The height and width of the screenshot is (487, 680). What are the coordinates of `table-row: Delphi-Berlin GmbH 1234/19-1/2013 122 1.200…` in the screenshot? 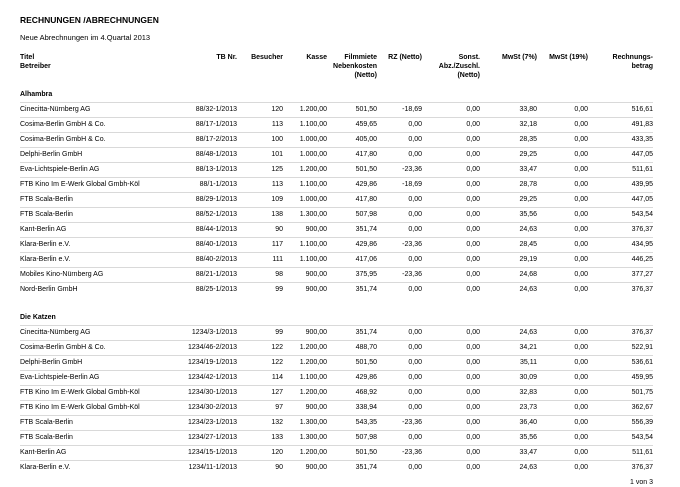 It's located at (336, 363).